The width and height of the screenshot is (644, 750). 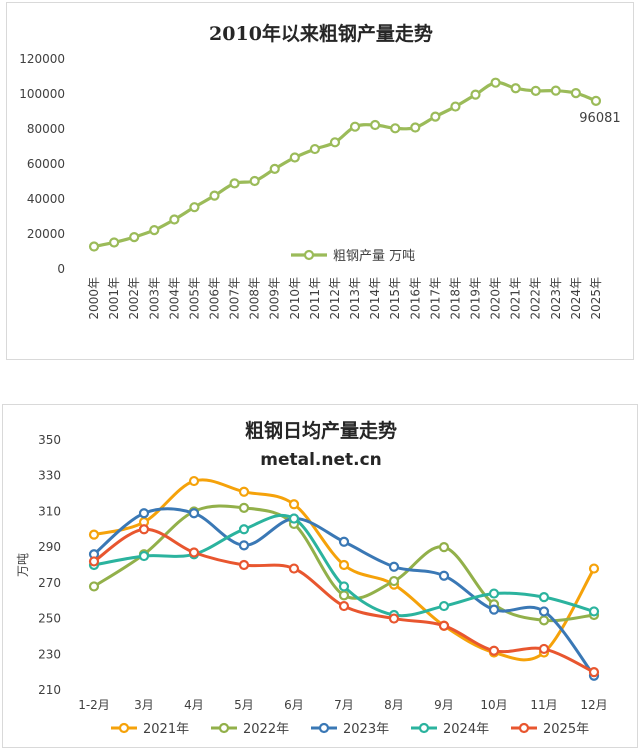 I want to click on y-tick-label: 330, so click(x=49, y=476).